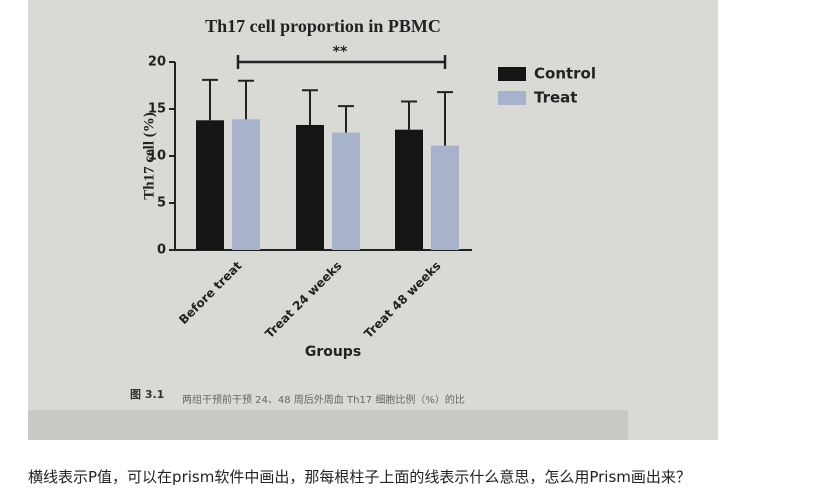 The height and width of the screenshot is (497, 825). I want to click on significance-bracket, so click(341, 62).